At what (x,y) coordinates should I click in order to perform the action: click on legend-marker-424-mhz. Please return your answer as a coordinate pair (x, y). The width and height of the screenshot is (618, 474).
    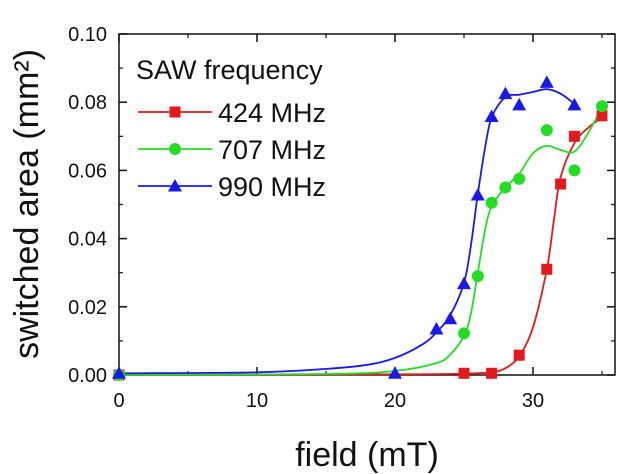
    Looking at the image, I should click on (175, 112).